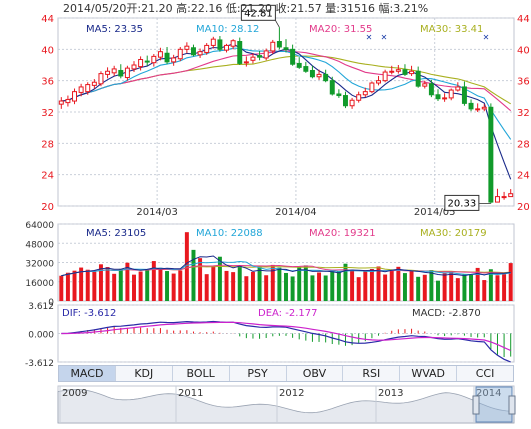 The image size is (531, 429). What do you see at coordinates (201, 373) in the screenshot?
I see `tab-boll: BOLL` at bounding box center [201, 373].